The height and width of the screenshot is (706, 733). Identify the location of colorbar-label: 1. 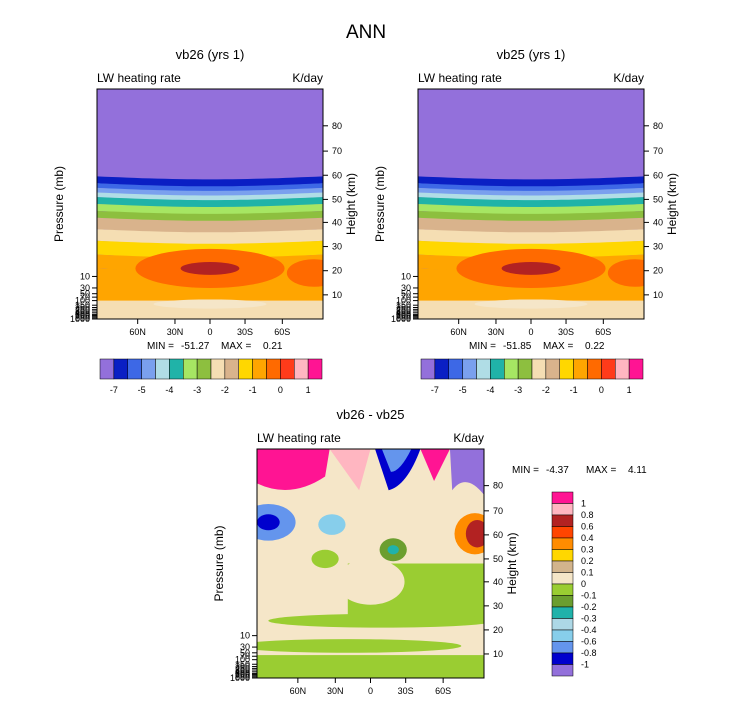
(308, 390).